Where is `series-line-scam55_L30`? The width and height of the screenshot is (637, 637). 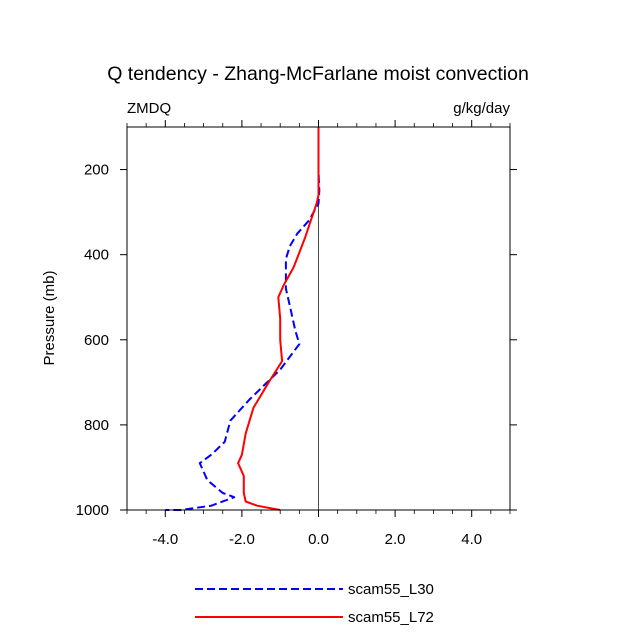
series-line-scam55_L30 is located at coordinates (243, 319).